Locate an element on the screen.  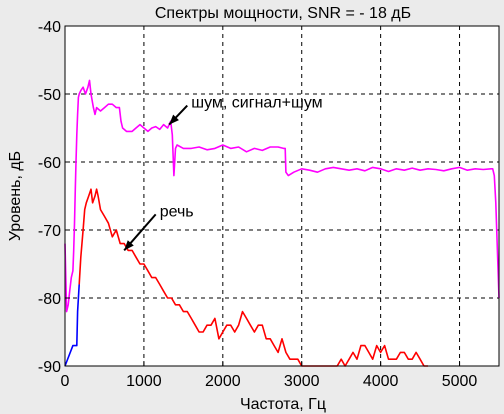
x-axis-label: Частота, Гц is located at coordinates (283, 404).